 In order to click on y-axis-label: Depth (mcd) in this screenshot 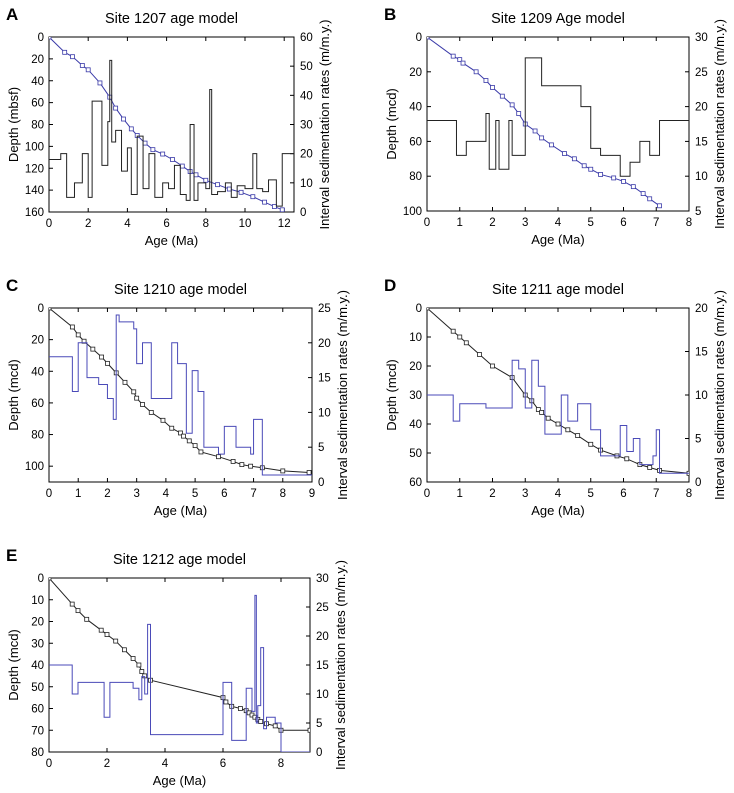, I will do `click(391, 395)`.